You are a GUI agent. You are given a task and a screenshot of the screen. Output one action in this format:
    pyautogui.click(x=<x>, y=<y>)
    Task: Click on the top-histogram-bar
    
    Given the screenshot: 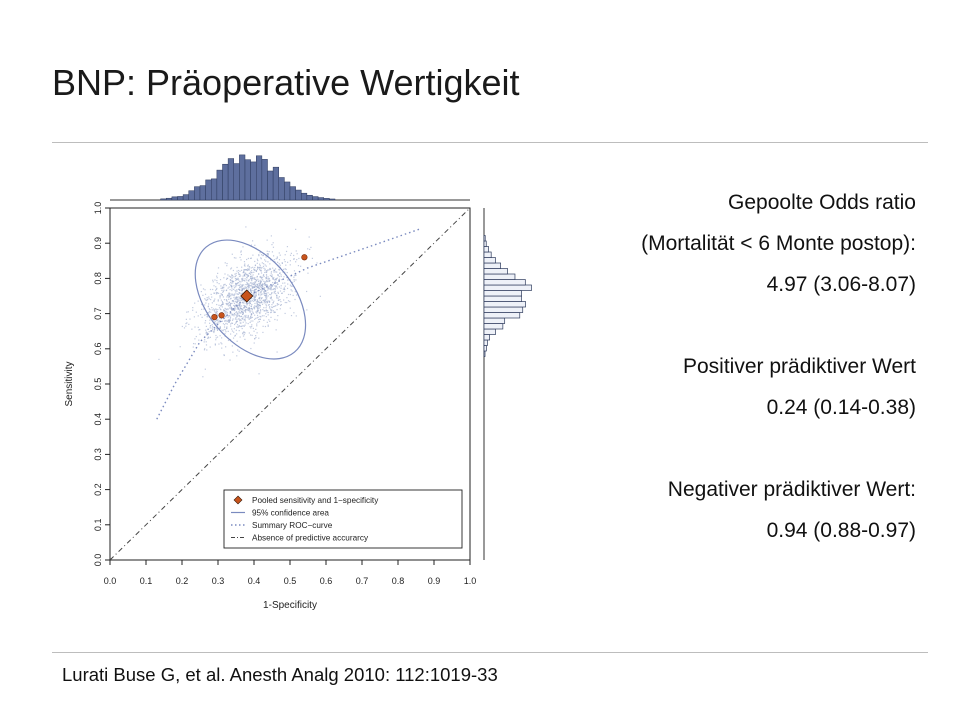 What is the action you would take?
    pyautogui.click(x=326, y=199)
    